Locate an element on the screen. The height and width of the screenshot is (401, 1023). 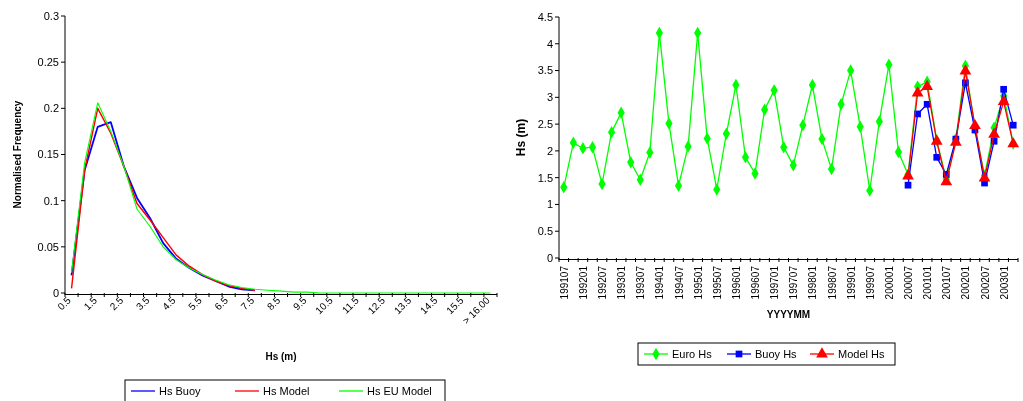
legend-label: Hs Buoy is located at coordinates (180, 390).